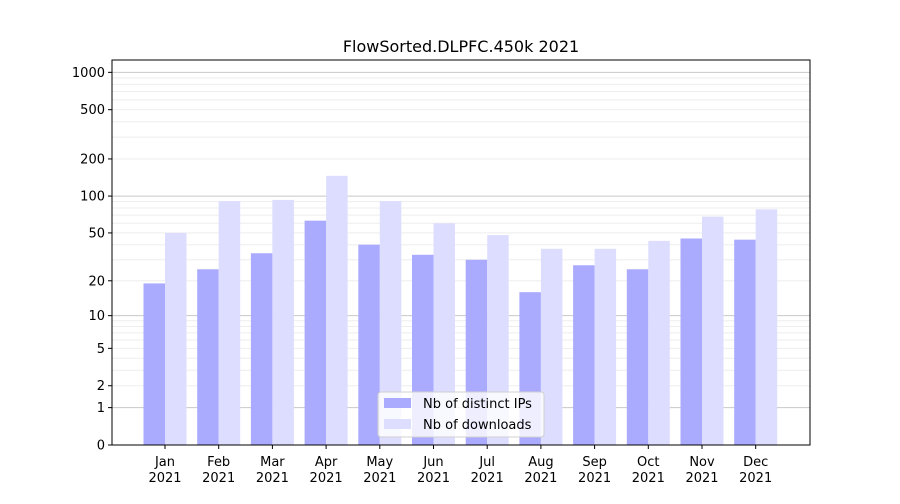 The height and width of the screenshot is (504, 900). What do you see at coordinates (101, 446) in the screenshot?
I see `y-tick-label: 0` at bounding box center [101, 446].